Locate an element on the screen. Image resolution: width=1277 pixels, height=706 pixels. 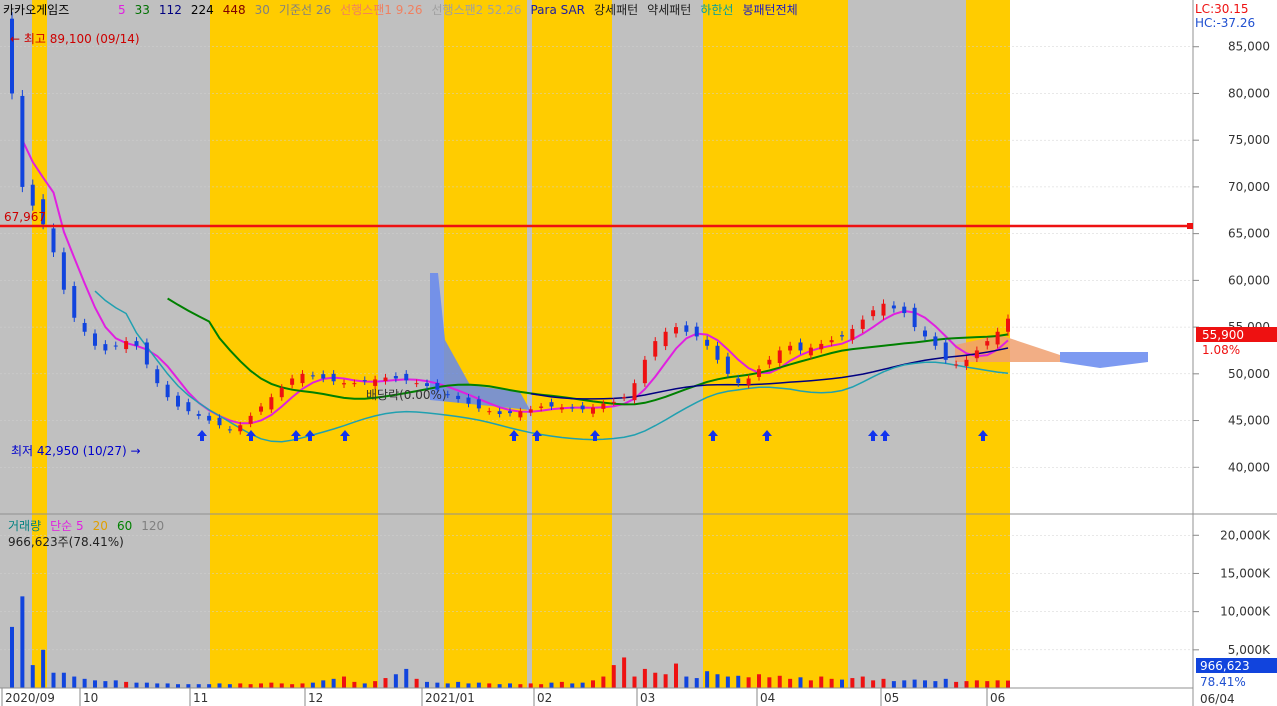
volume-tick-label: 15,000K is located at coordinates (1245, 573).